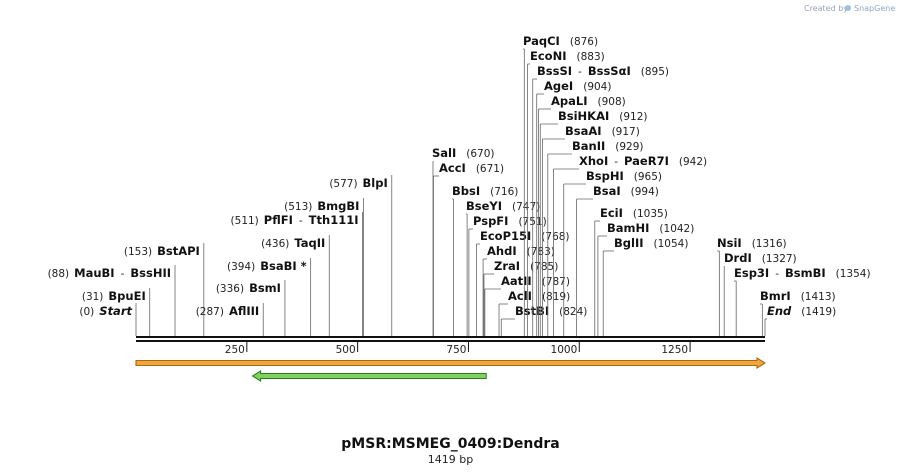 This screenshot has width=901, height=475. I want to click on site-name: BseYI, so click(484, 206).